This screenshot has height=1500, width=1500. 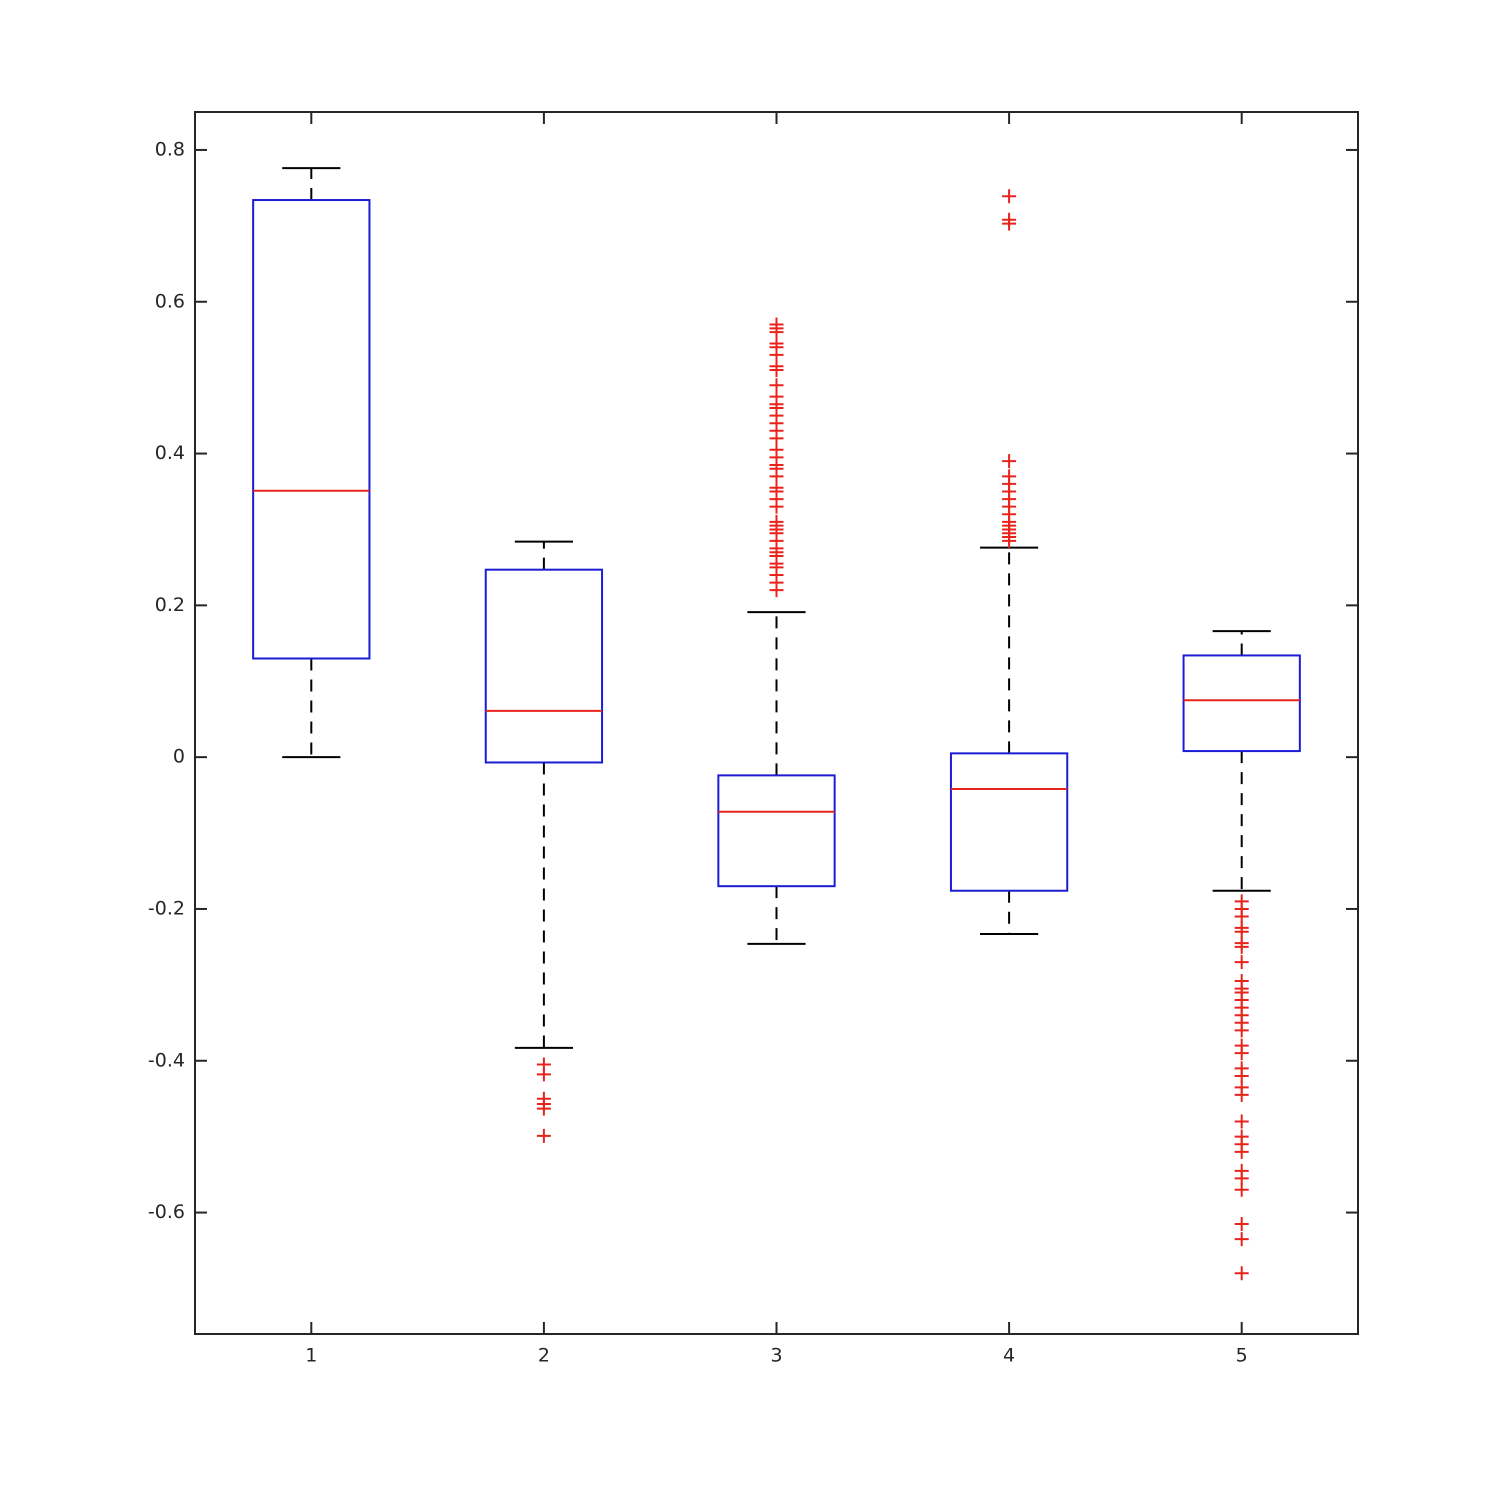 What do you see at coordinates (311, 1356) in the screenshot?
I see `x-tick-label: 1` at bounding box center [311, 1356].